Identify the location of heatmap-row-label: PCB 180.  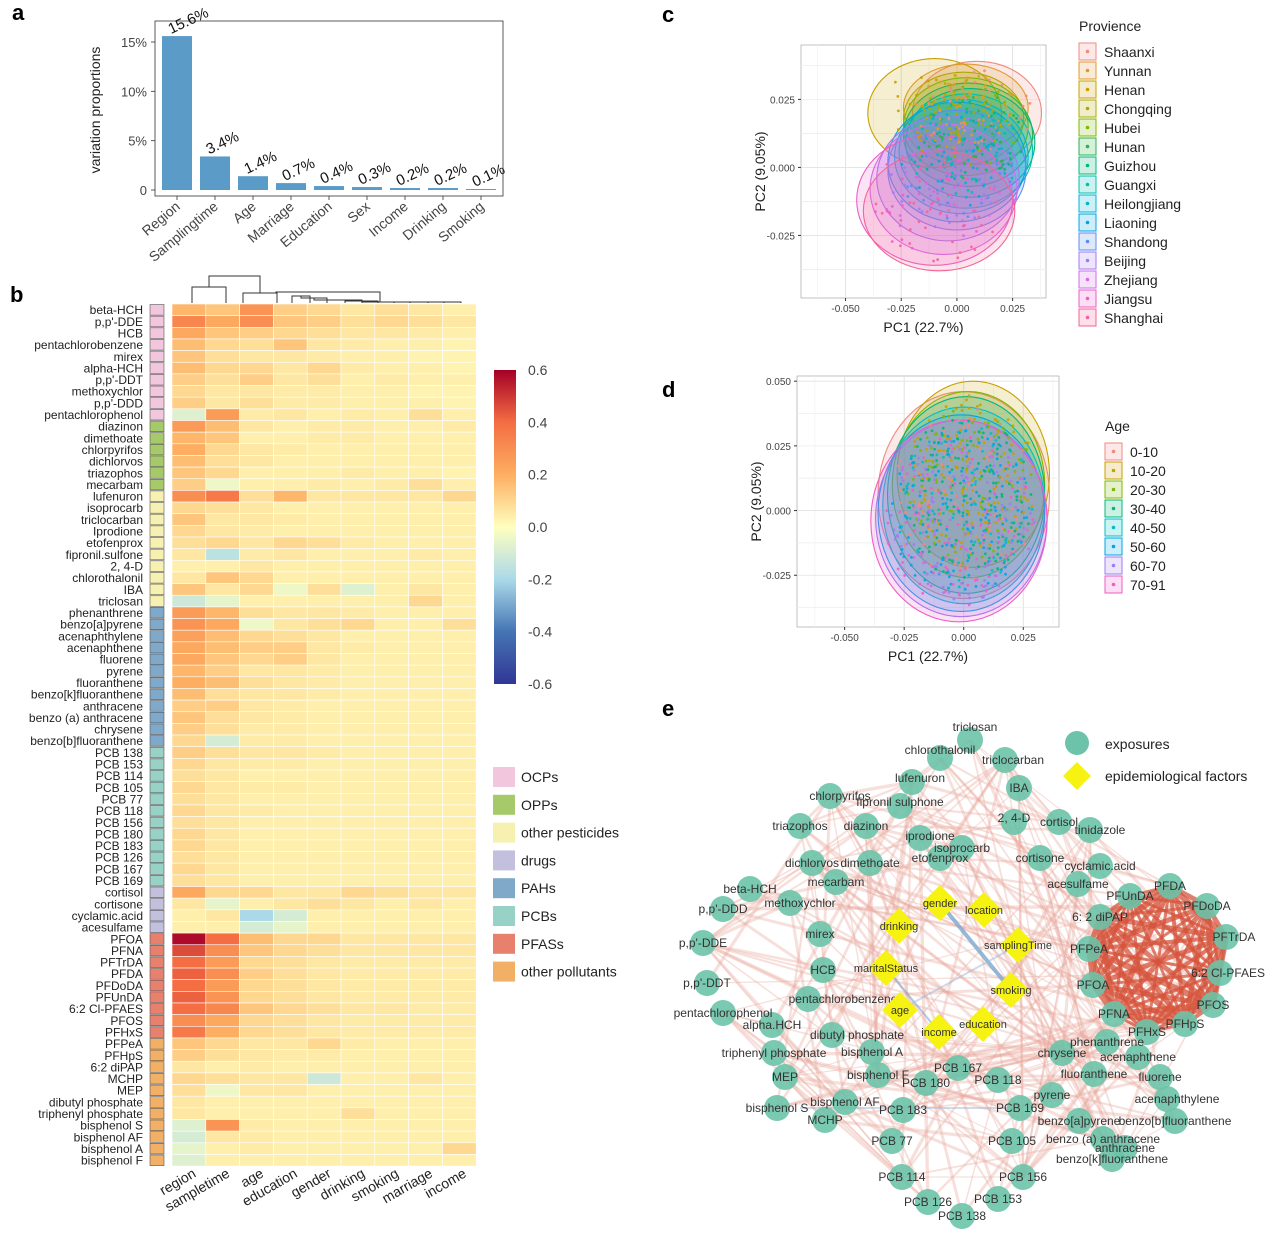
(119, 834).